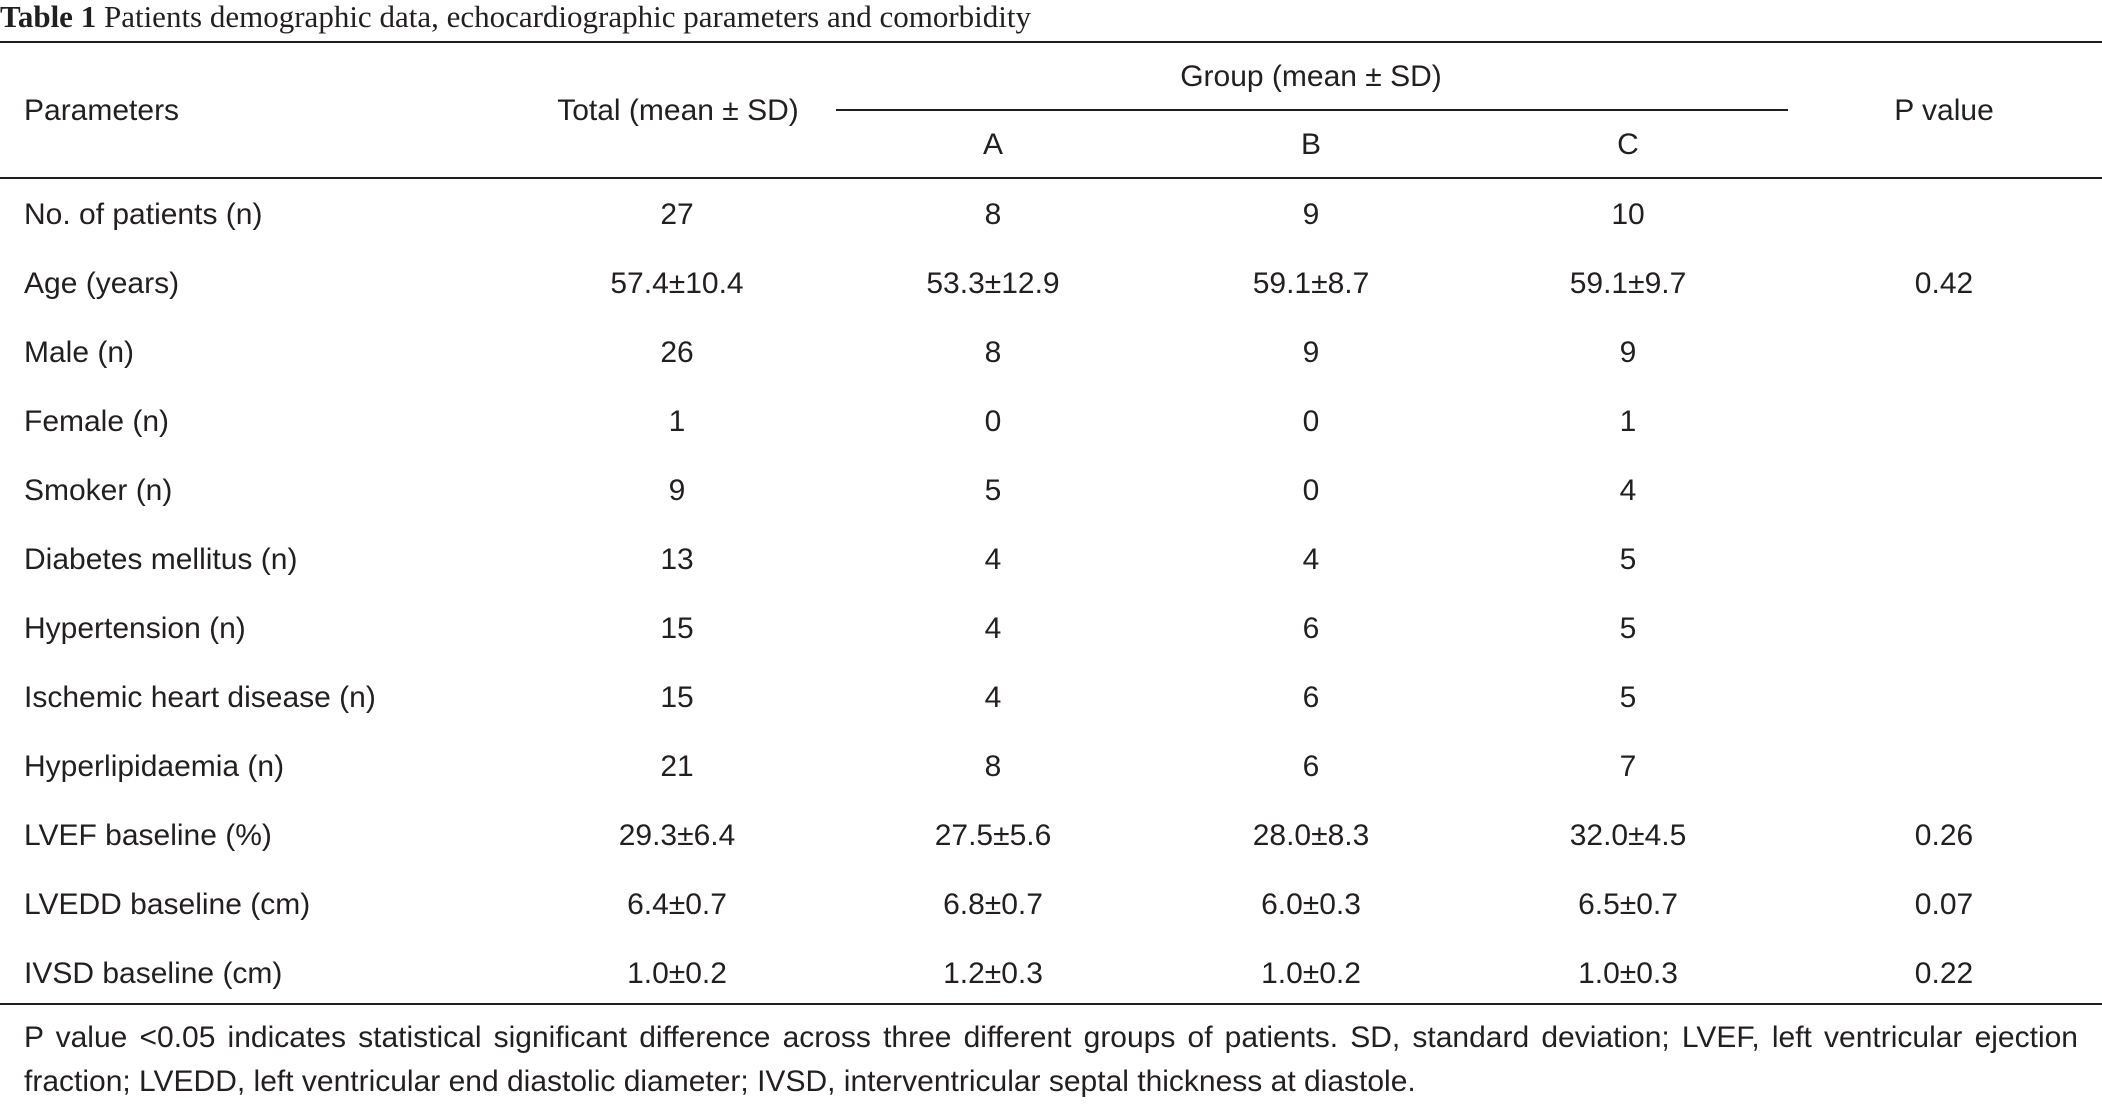  I want to click on table-top-rule, so click(1051, 42).